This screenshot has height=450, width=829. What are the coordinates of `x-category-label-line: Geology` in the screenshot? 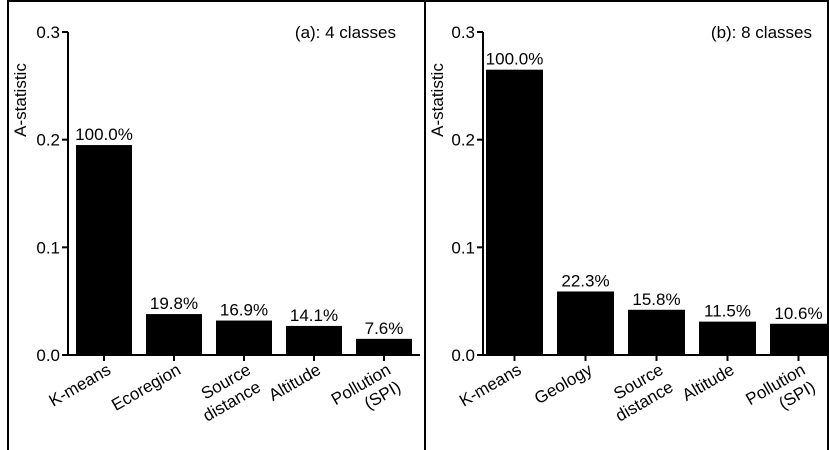 It's located at (563, 384).